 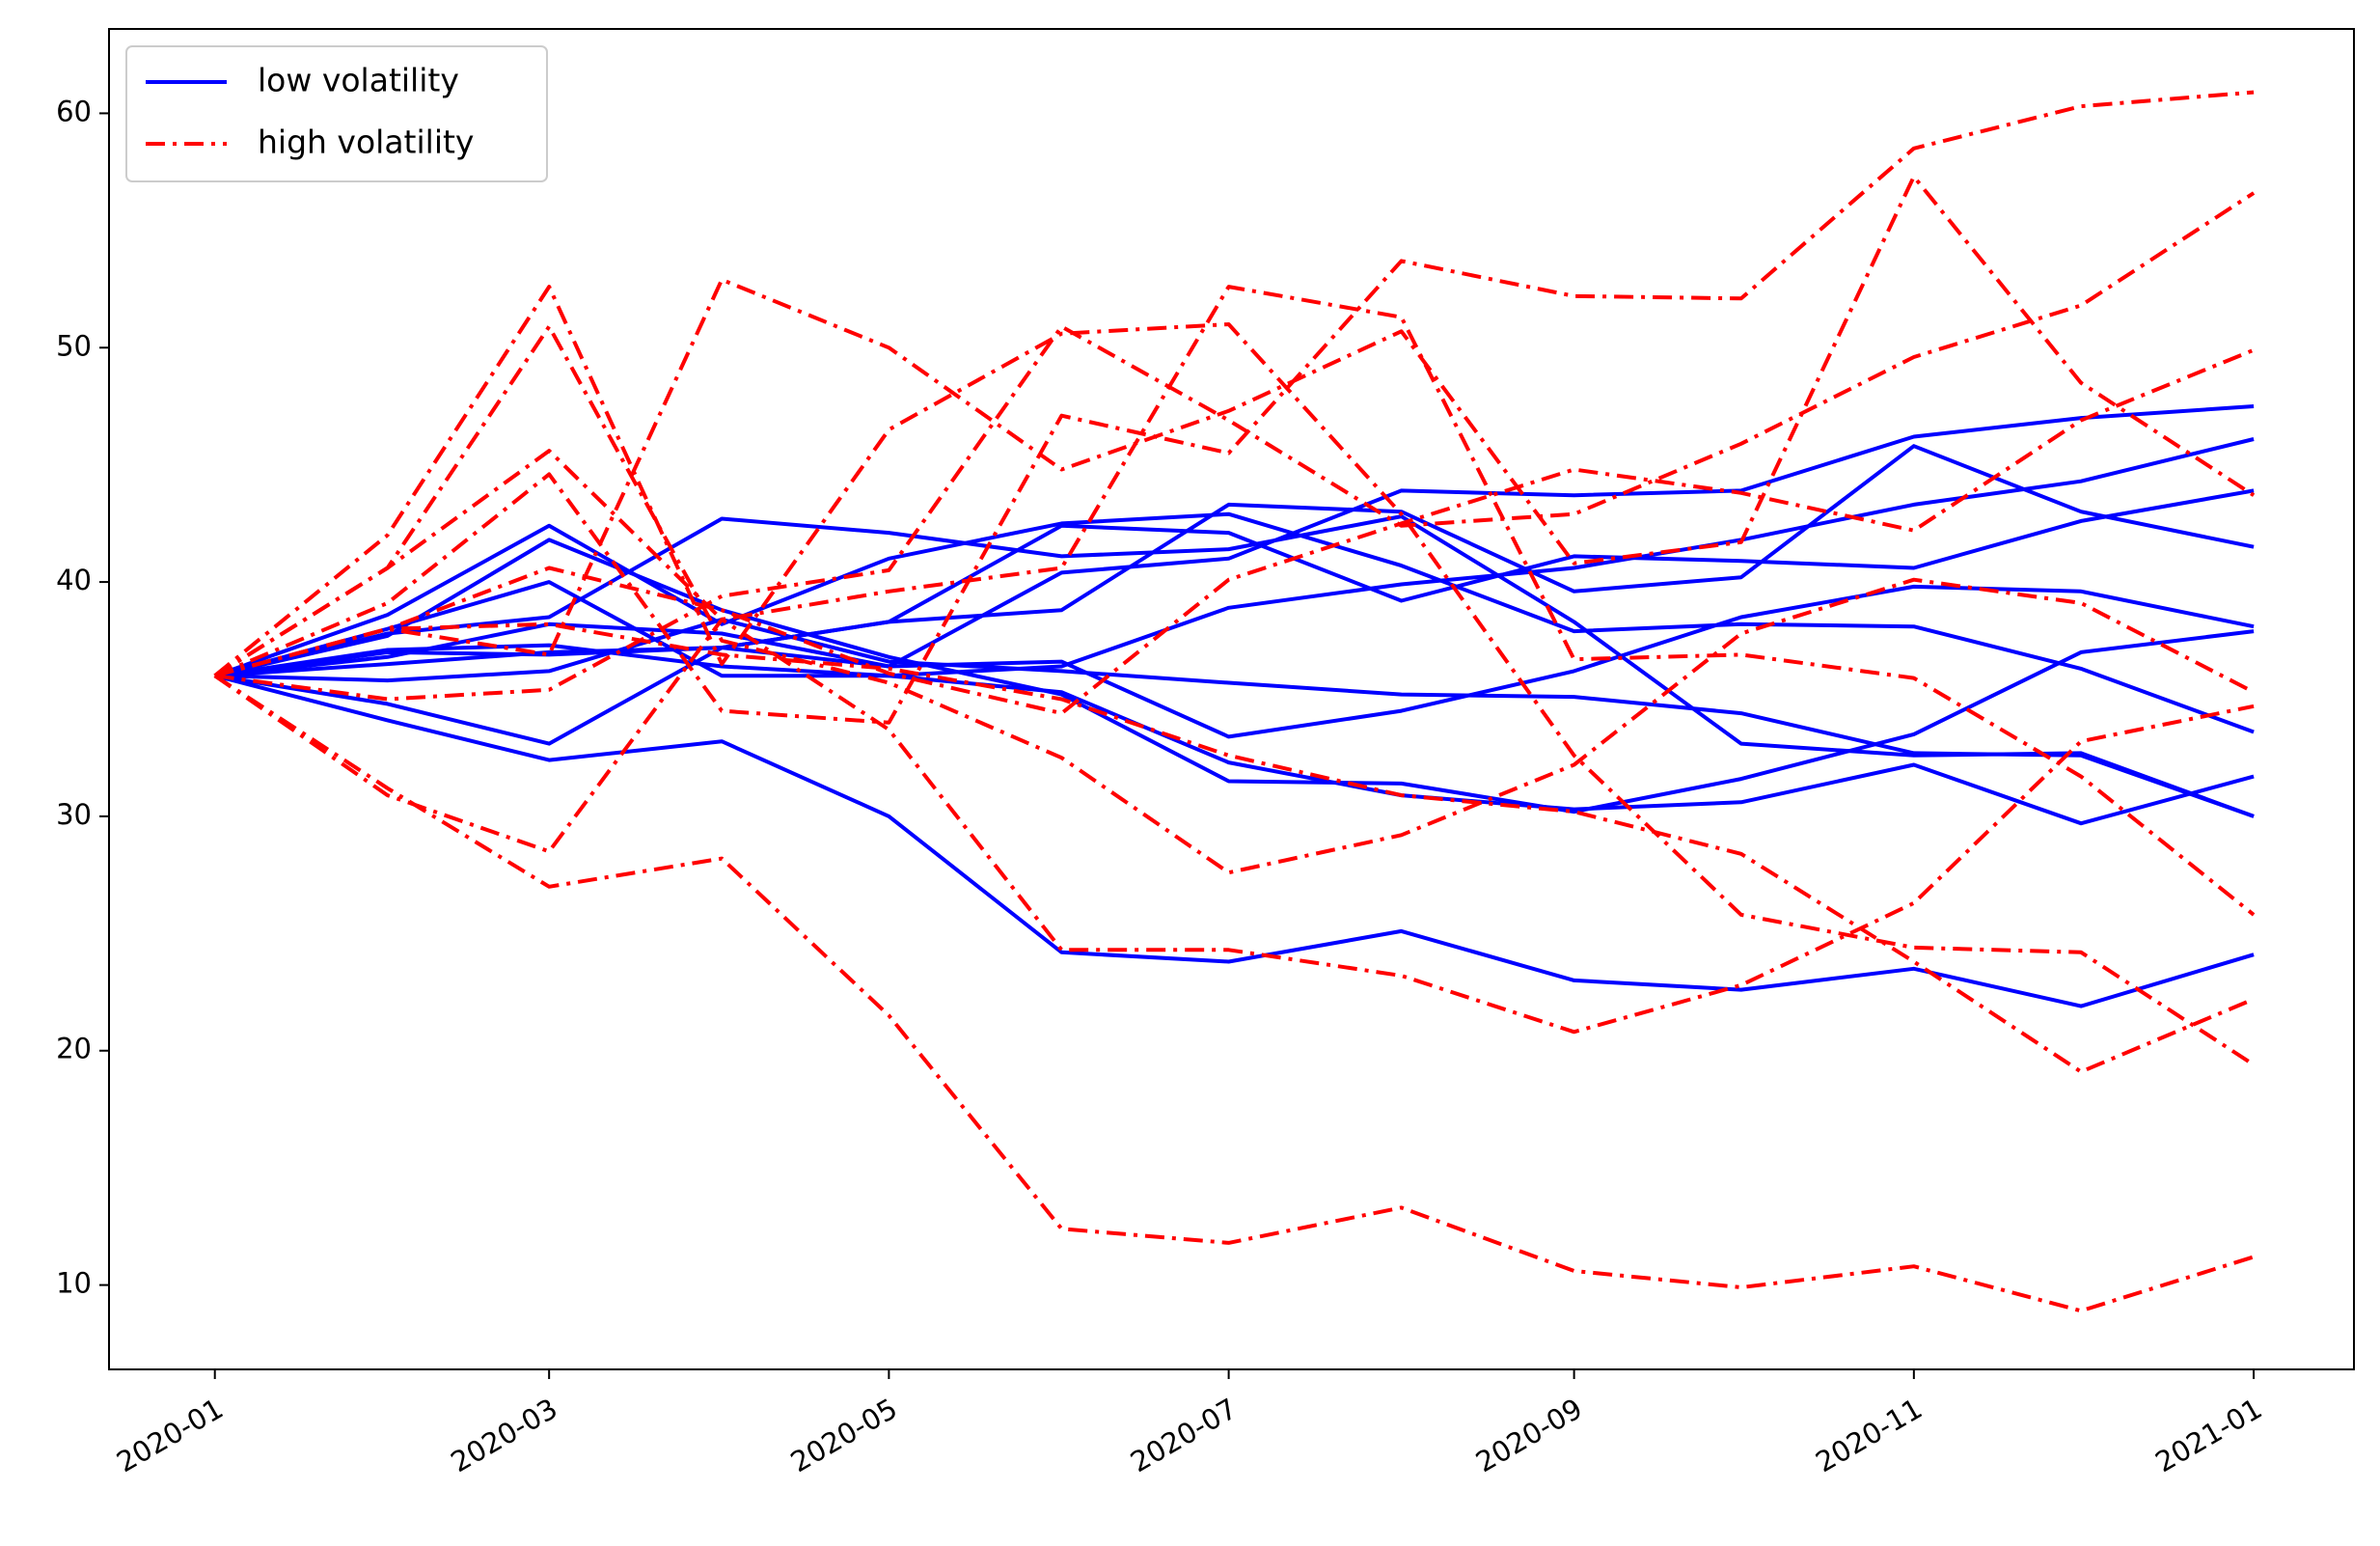 I want to click on legend-label-high-volatility: high volatility, so click(x=366, y=142).